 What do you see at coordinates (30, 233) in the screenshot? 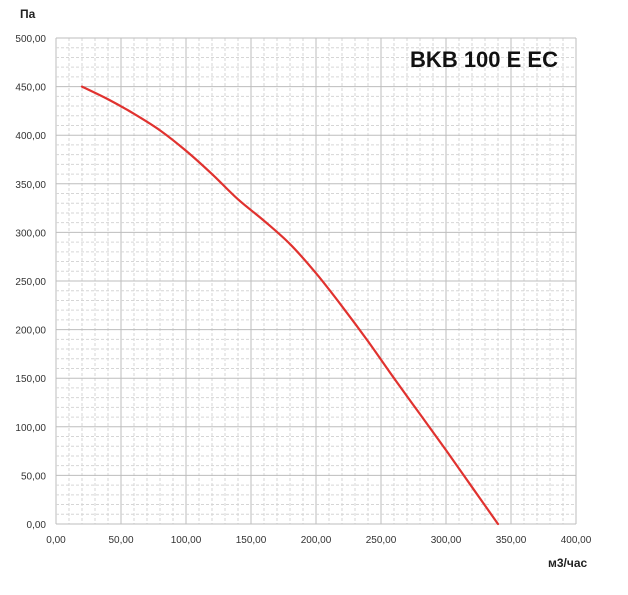
I see `y-tick-label: 300,00` at bounding box center [30, 233].